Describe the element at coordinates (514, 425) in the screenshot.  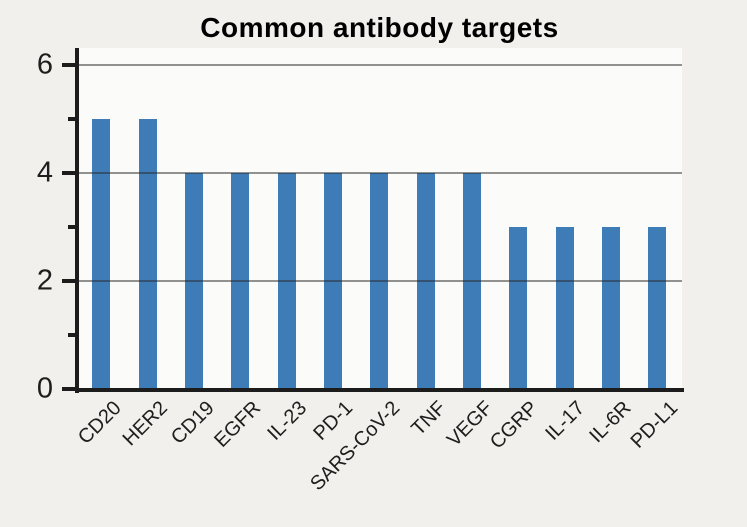
I see `x-tick-label-CGRP: CGRP` at that location.